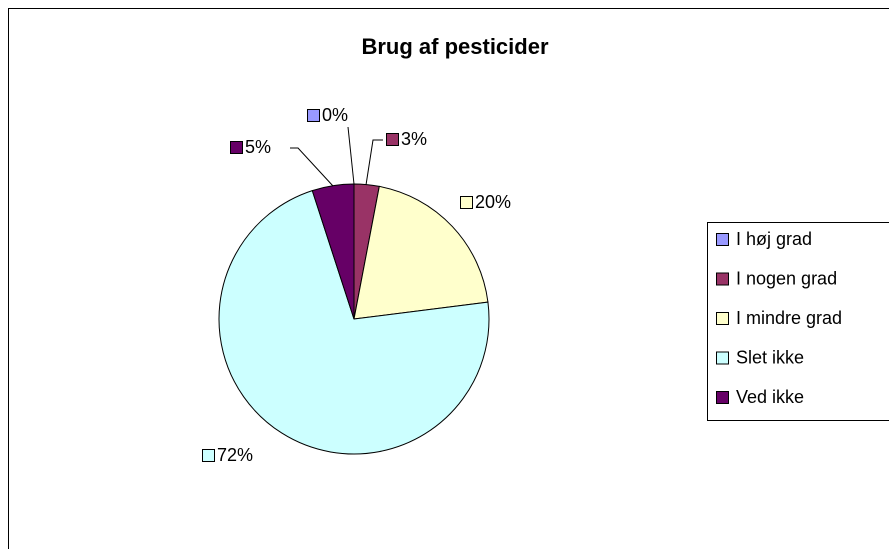  I want to click on legend-label: I mindre grad, so click(789, 318).